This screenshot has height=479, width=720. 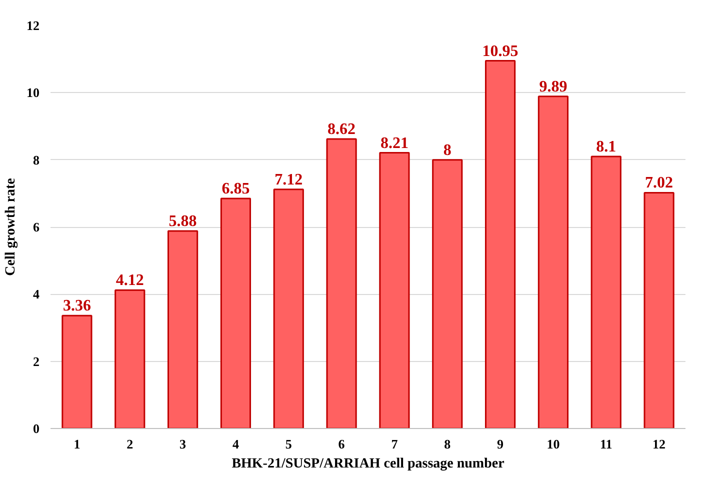 What do you see at coordinates (36, 160) in the screenshot?
I see `y-tick-label: 8` at bounding box center [36, 160].